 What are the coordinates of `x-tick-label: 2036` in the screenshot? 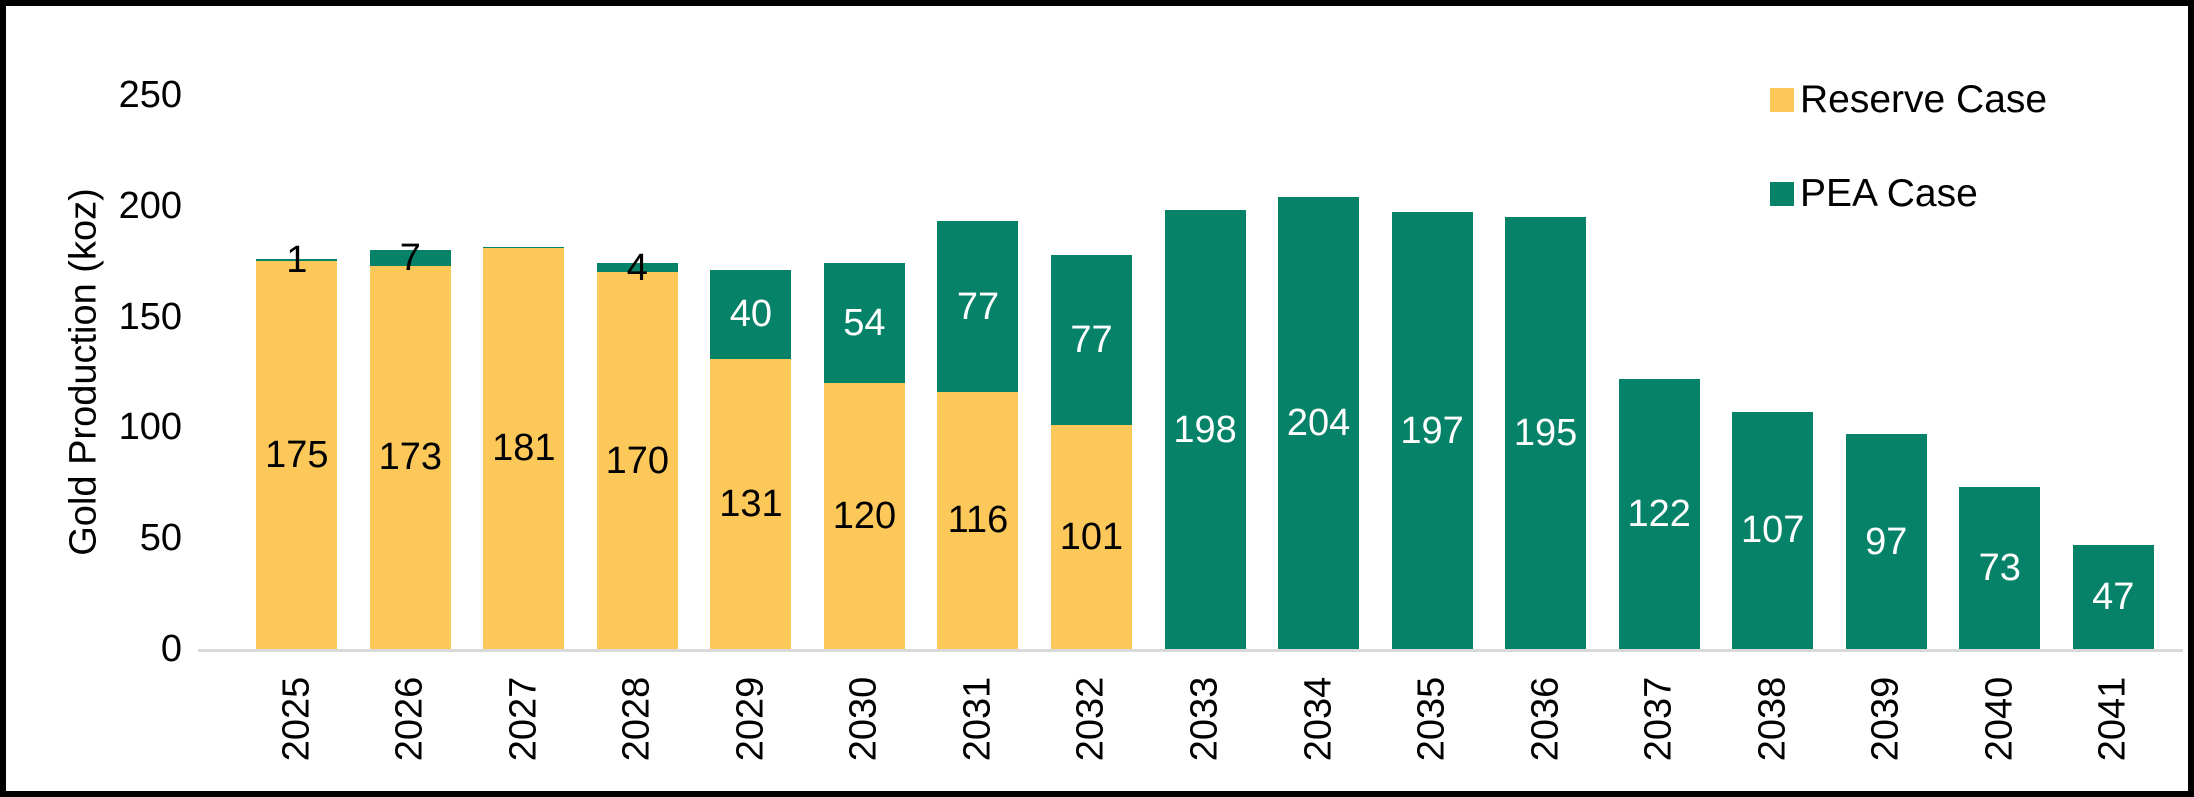 It's located at (1545, 719).